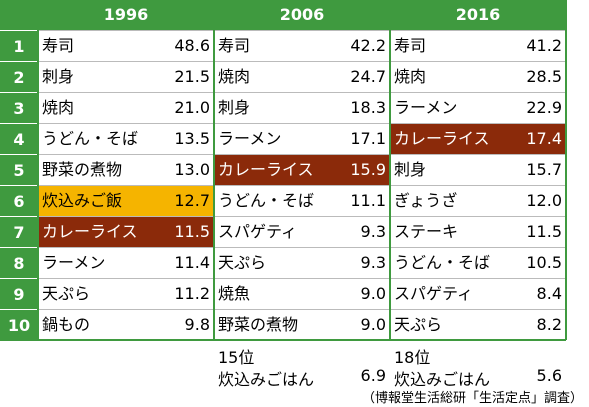  Describe the element at coordinates (368, 107) in the screenshot. I see `item-value: 18.3` at that location.